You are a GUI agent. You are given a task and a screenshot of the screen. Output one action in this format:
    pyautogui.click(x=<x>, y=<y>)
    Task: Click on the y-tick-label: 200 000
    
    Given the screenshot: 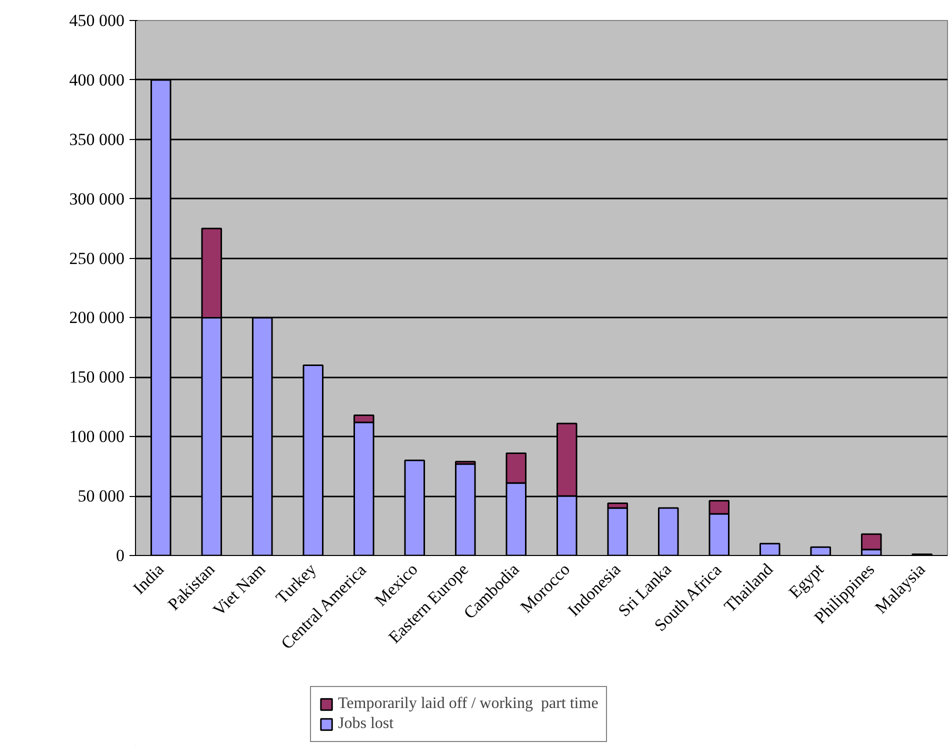 What is the action you would take?
    pyautogui.click(x=96, y=318)
    